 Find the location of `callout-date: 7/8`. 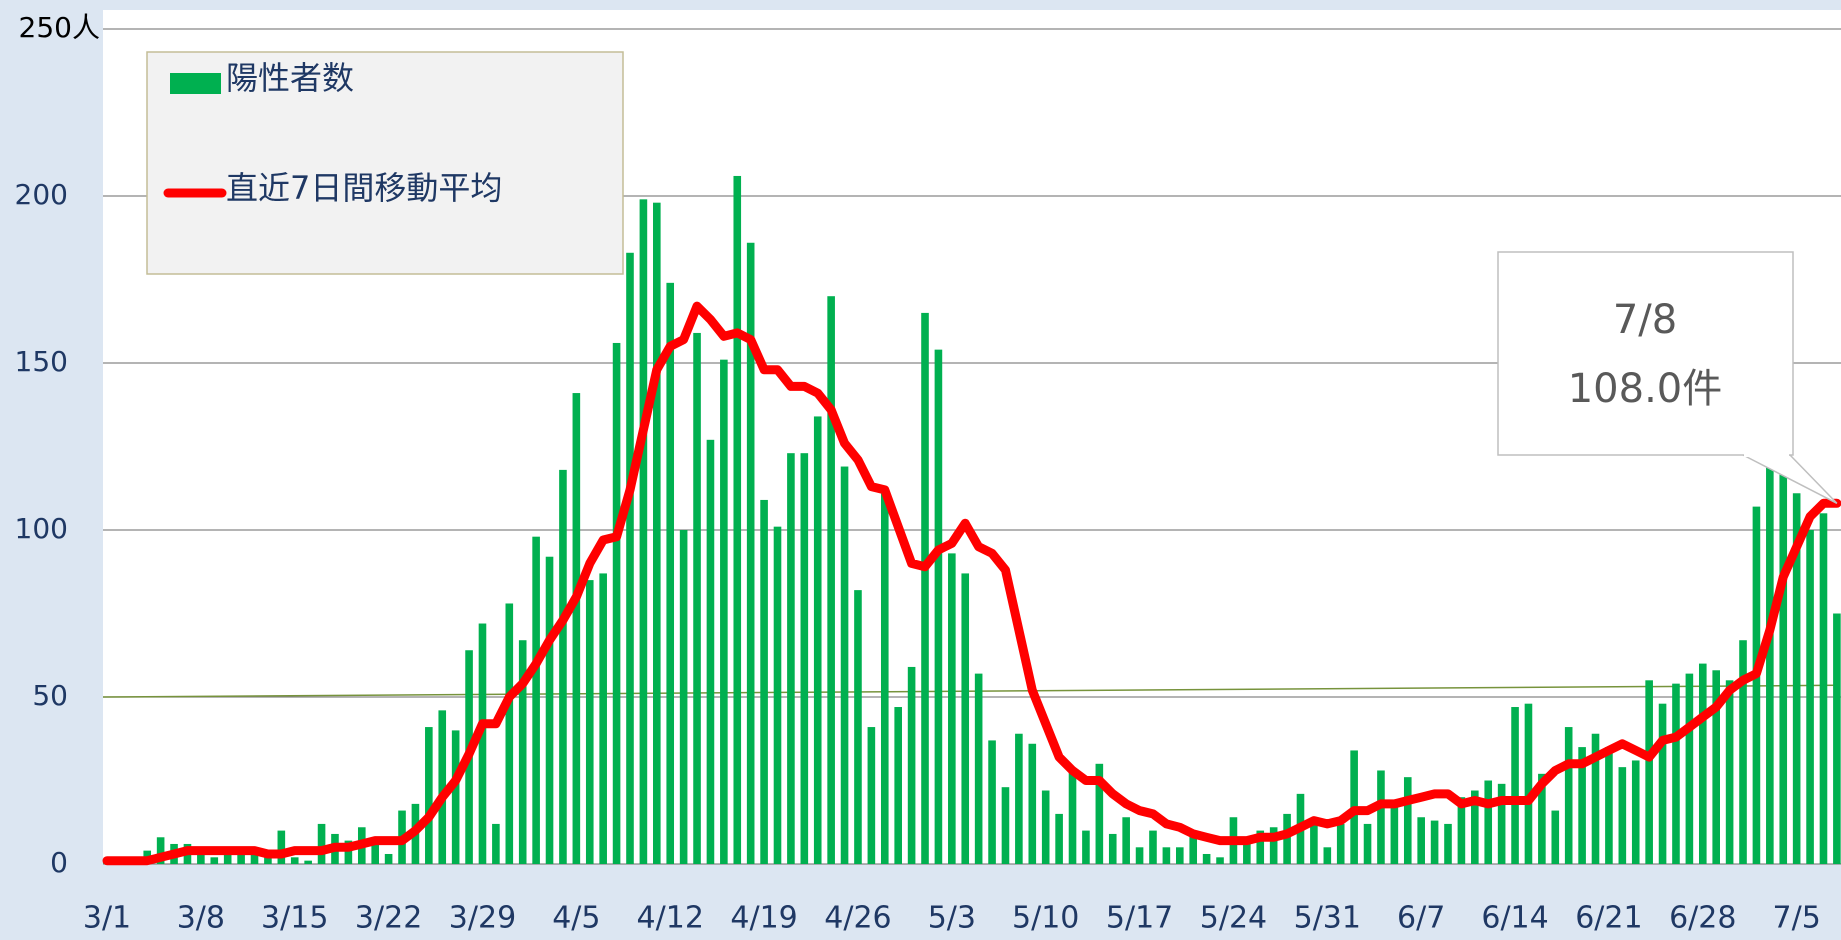

callout-date: 7/8 is located at coordinates (1645, 320).